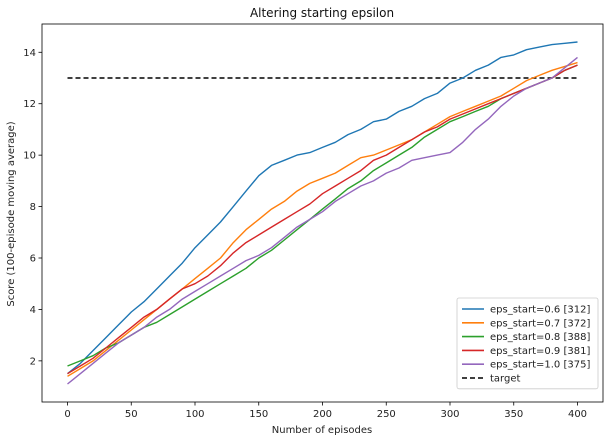 The width and height of the screenshot is (609, 441). Describe the element at coordinates (11, 213) in the screenshot. I see `y-axis-label: Score (100-episode moving average)` at that location.